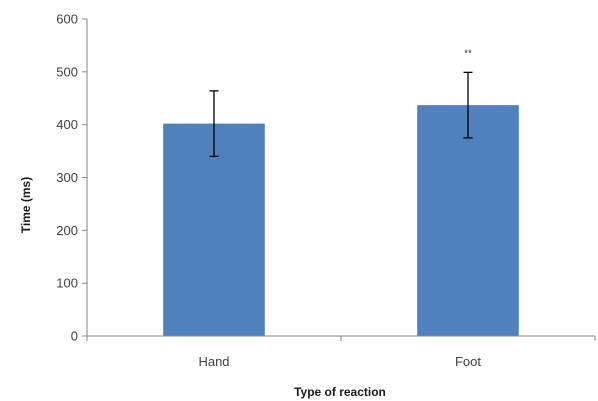 Image resolution: width=598 pixels, height=401 pixels. Describe the element at coordinates (341, 114) in the screenshot. I see `error-bars` at that location.